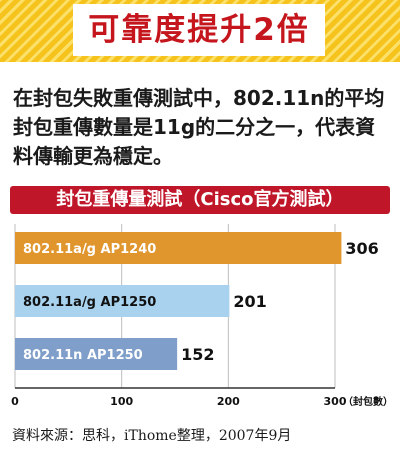 The image size is (400, 451). What do you see at coordinates (361, 248) in the screenshot?
I see `bar-value-label: 306` at bounding box center [361, 248].